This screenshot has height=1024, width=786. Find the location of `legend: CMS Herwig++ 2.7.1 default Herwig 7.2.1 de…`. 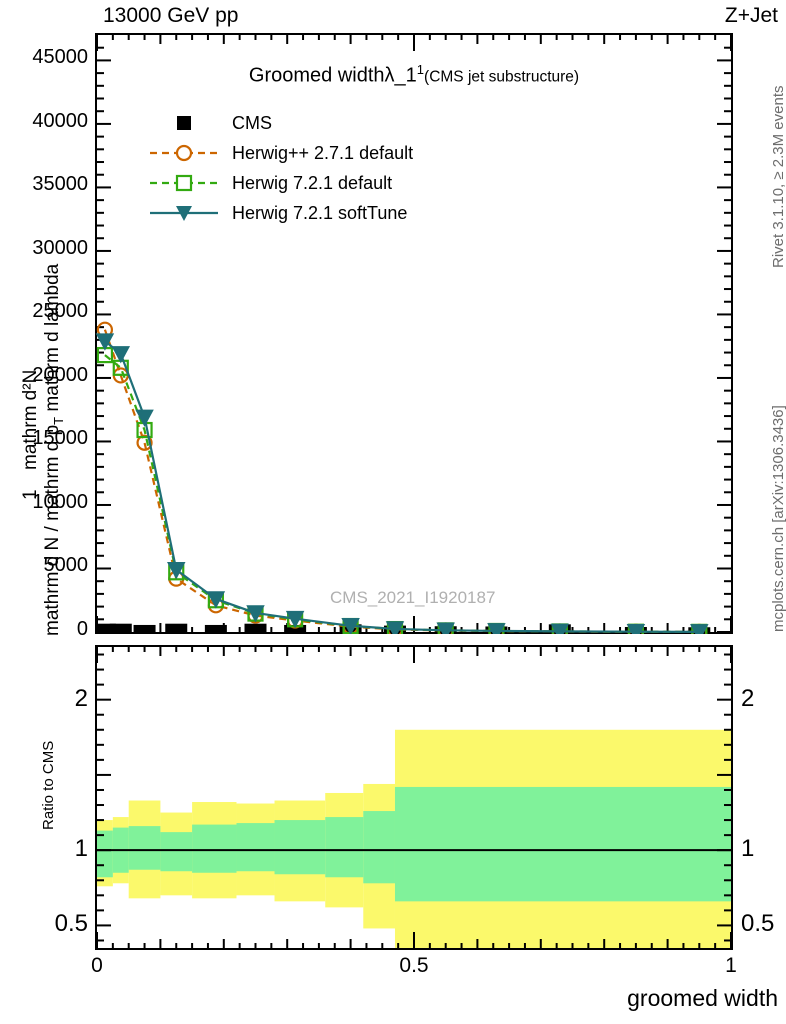

legend: CMS Herwig++ 2.7.1 default Herwig 7.2.1 de… is located at coordinates (280, 168).